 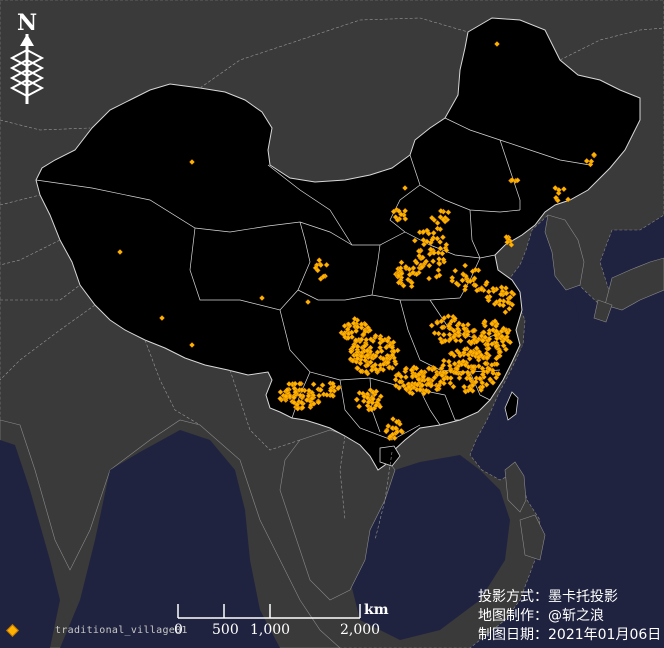 I want to click on philippines-south, so click(x=532, y=537).